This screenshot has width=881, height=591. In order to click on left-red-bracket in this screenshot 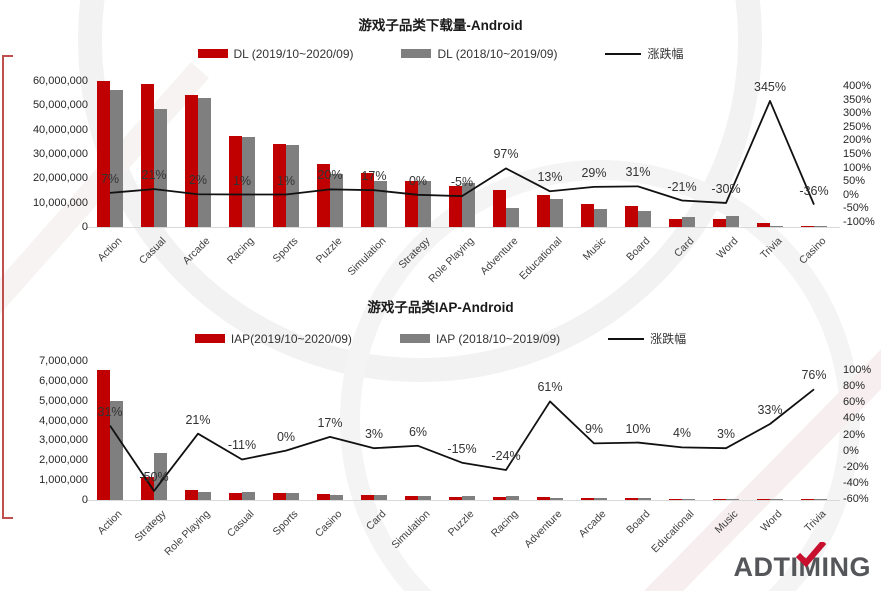, I will do `click(7, 287)`.